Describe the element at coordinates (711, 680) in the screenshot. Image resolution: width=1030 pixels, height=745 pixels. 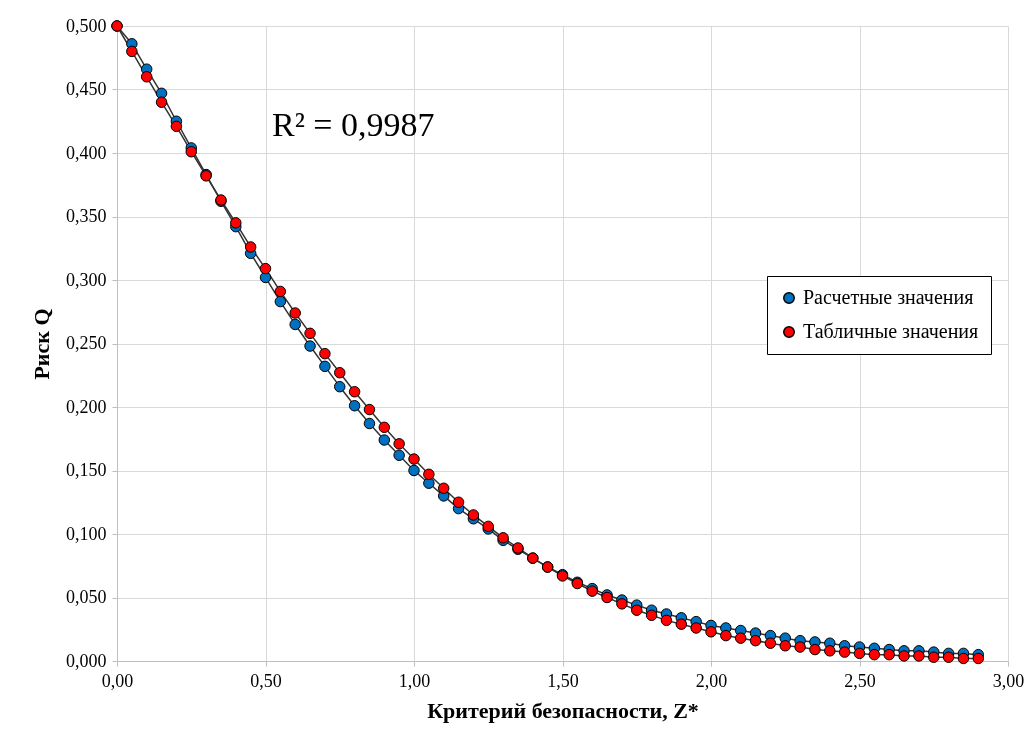
I see `x-tick-label: 2,00` at that location.